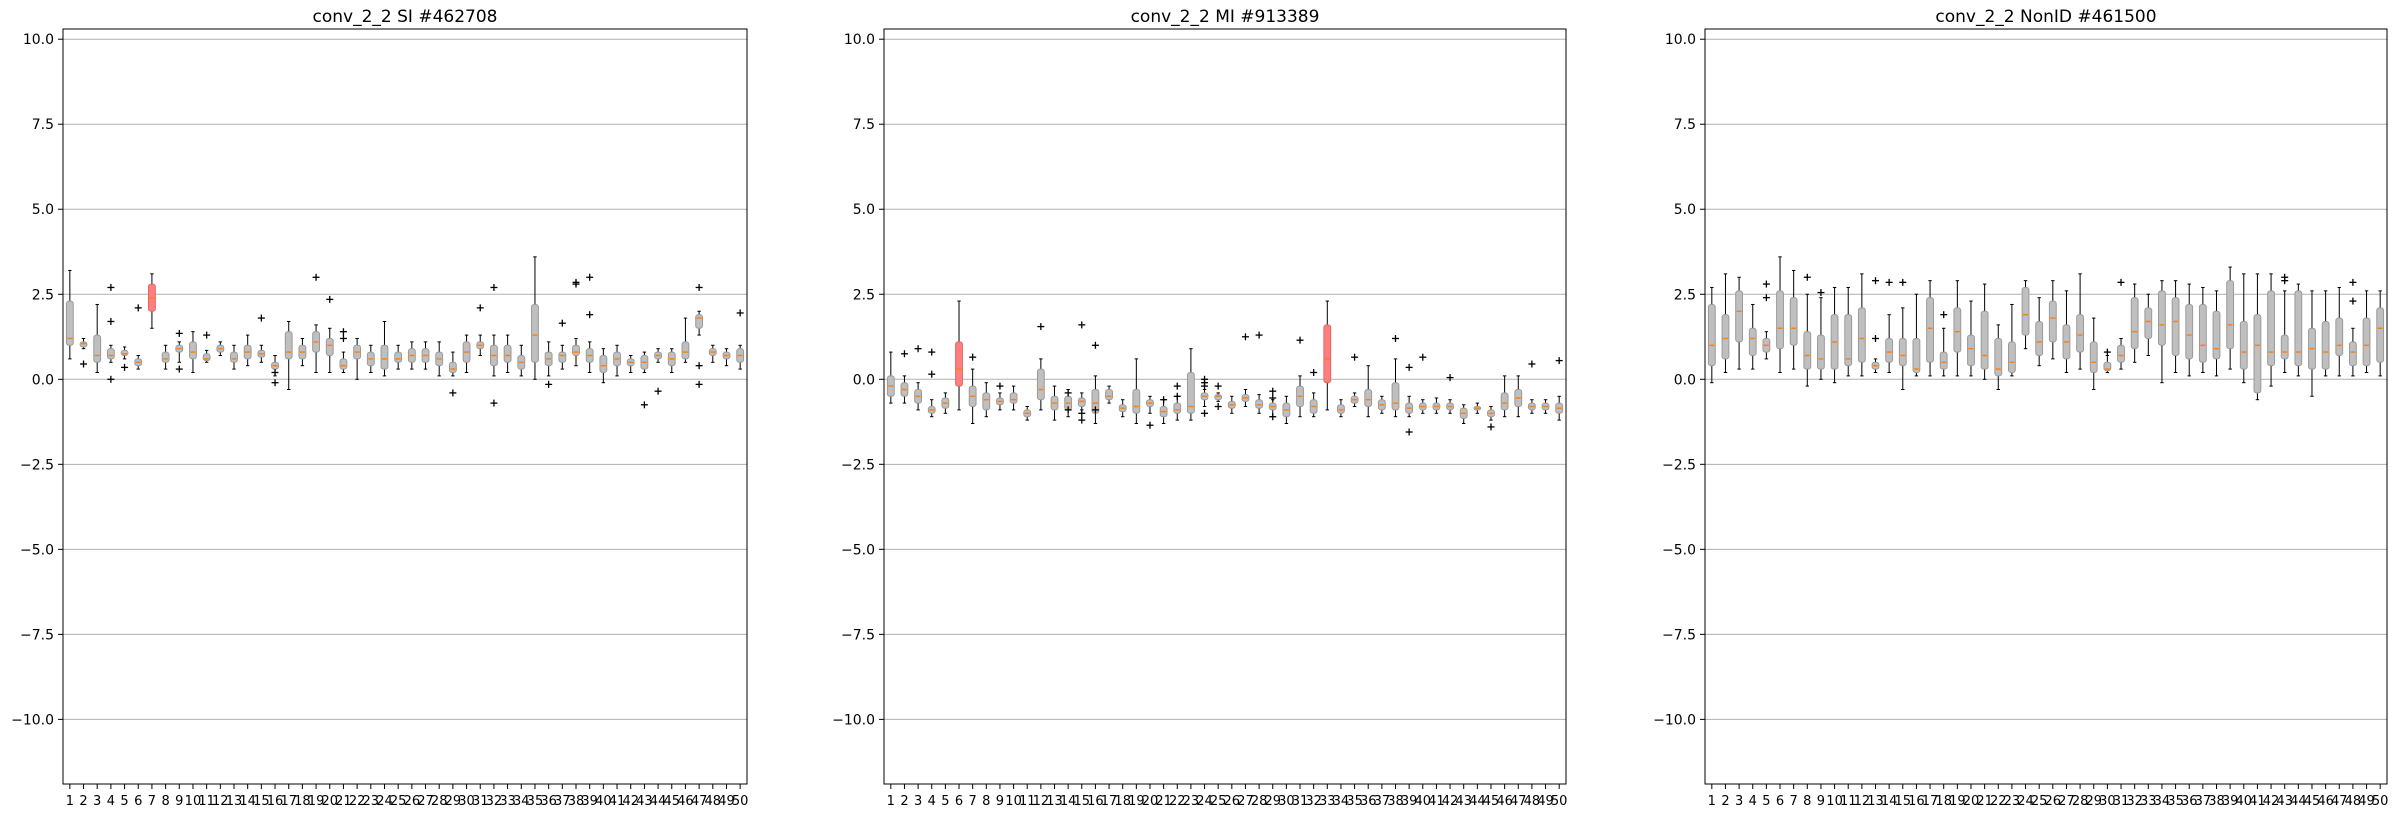  What do you see at coordinates (2134, 801) in the screenshot?
I see `x-tick-label: 32` at bounding box center [2134, 801].